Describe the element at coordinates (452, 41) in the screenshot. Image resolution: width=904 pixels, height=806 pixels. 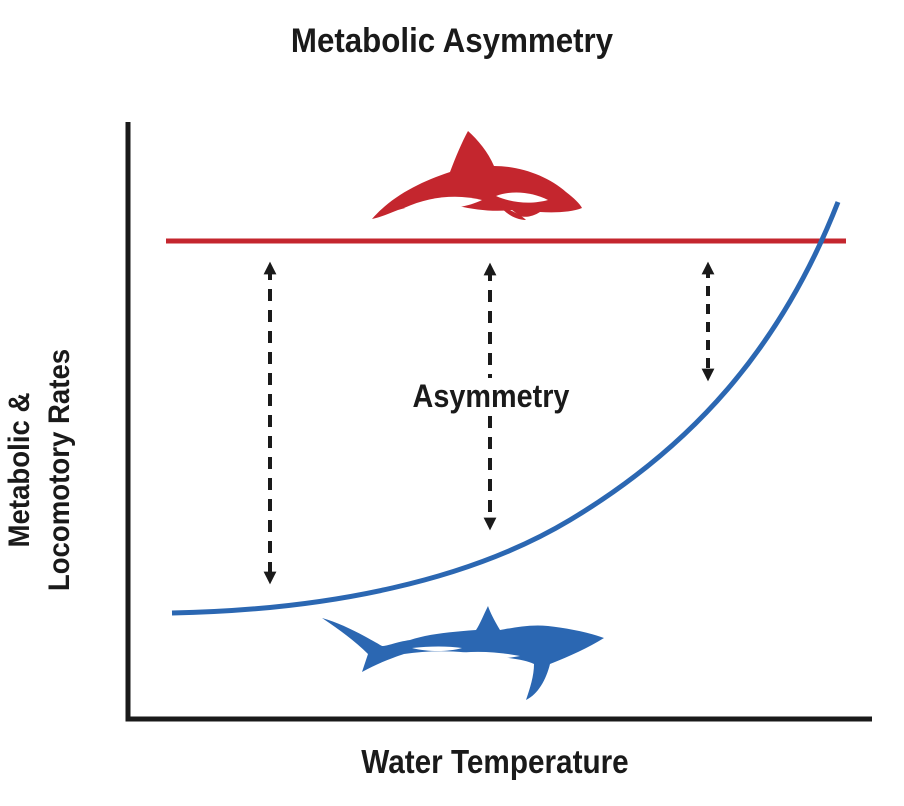
I see `diagram-title: Metabolic Asymmetry` at that location.